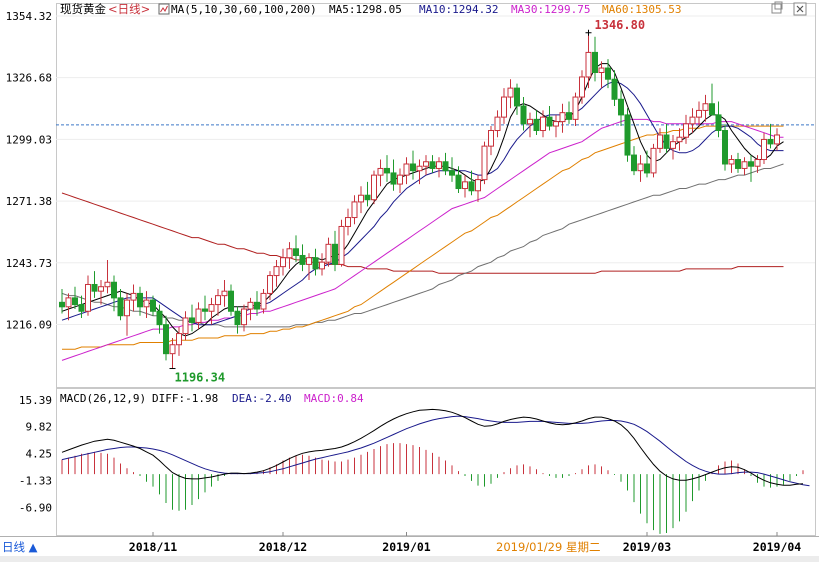 This screenshot has width=819, height=566. What do you see at coordinates (641, 9) in the screenshot?
I see `ma60-value: MA60:1305.53` at bounding box center [641, 9].